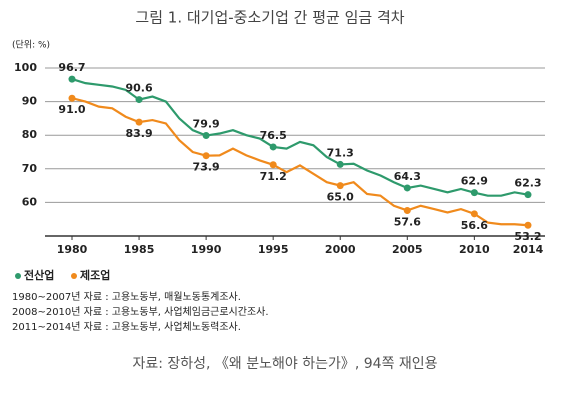 The image size is (569, 400). I want to click on value-label: 96.7, so click(71, 67).